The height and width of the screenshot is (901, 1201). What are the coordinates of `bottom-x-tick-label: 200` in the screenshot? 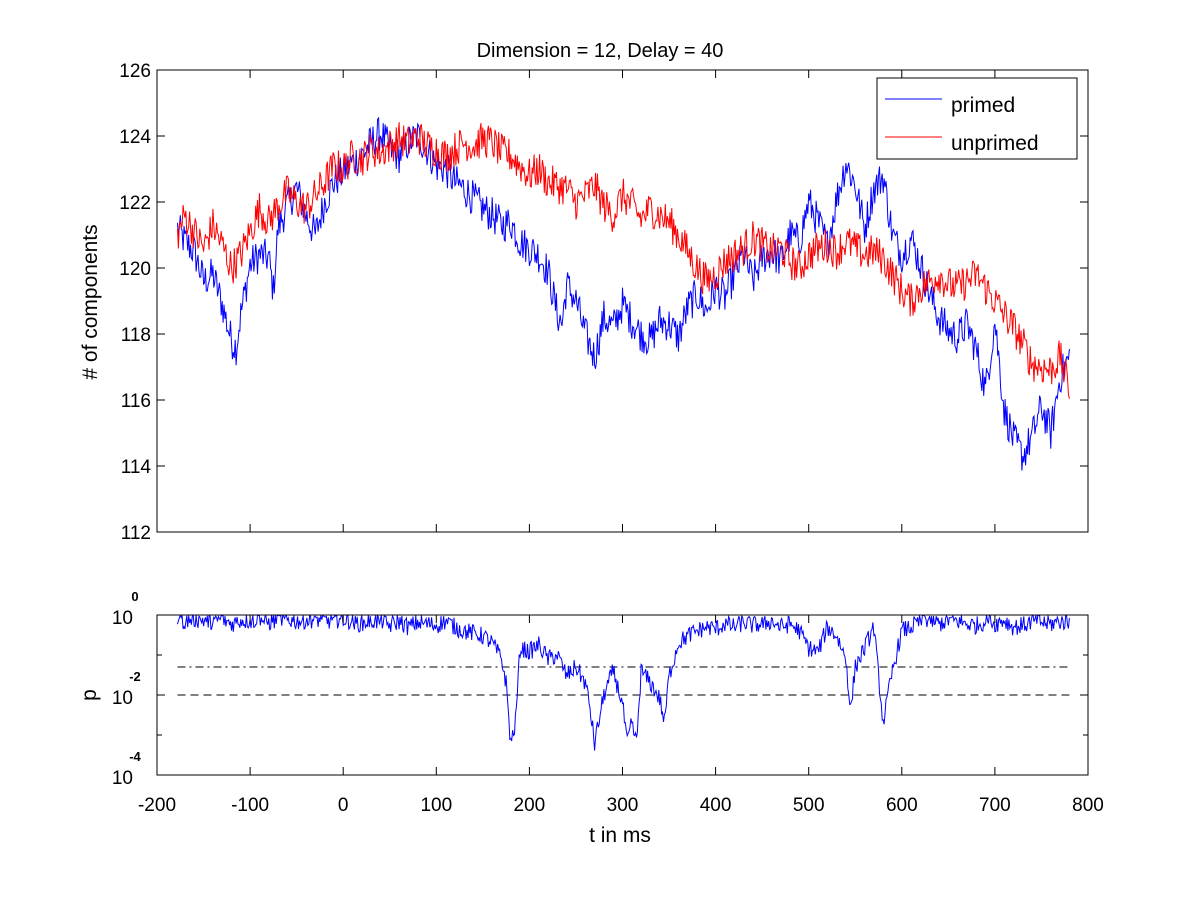 It's located at (530, 805).